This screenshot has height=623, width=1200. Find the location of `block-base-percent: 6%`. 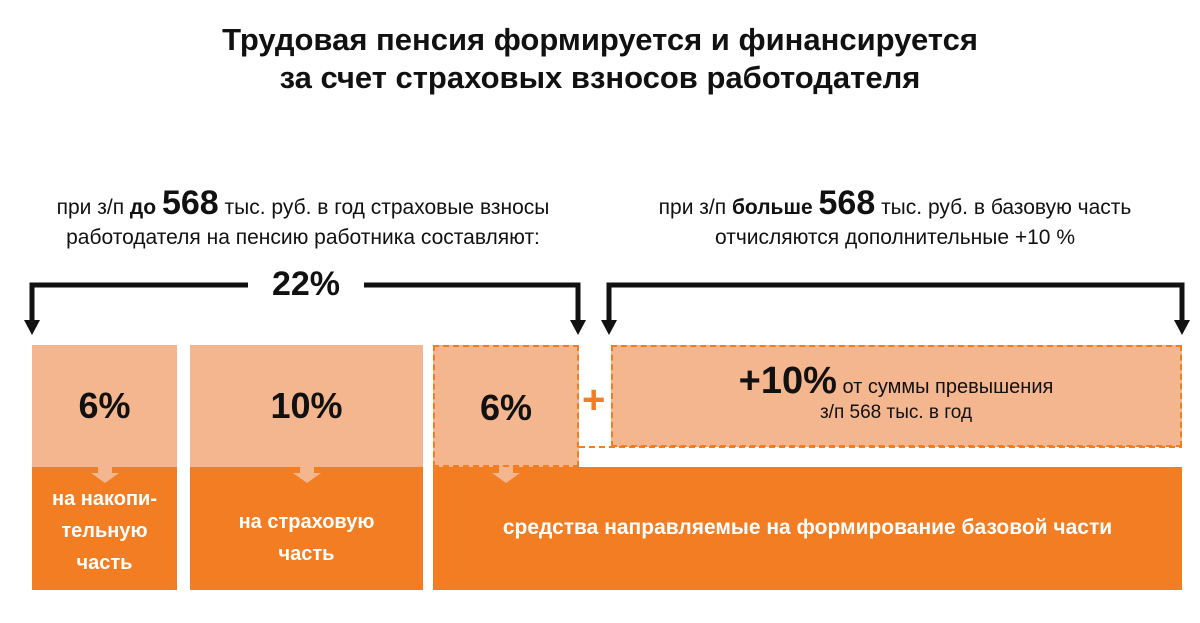

block-base-percent: 6% is located at coordinates (506, 407).